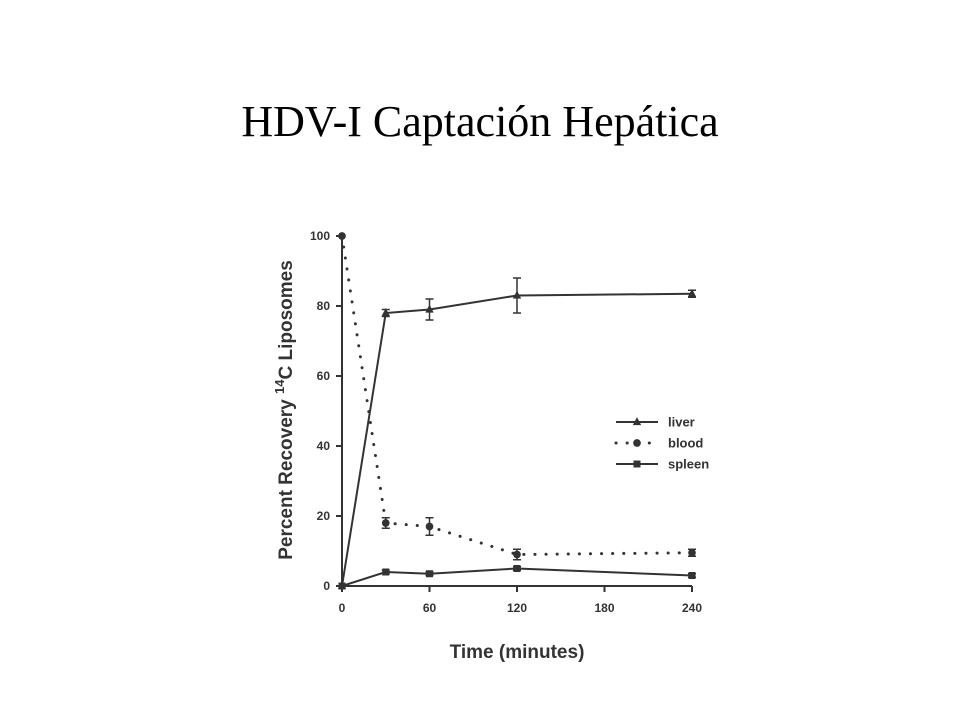  What do you see at coordinates (286, 319) in the screenshot?
I see `y-axis-title-suffix: C Liposomes` at bounding box center [286, 319].